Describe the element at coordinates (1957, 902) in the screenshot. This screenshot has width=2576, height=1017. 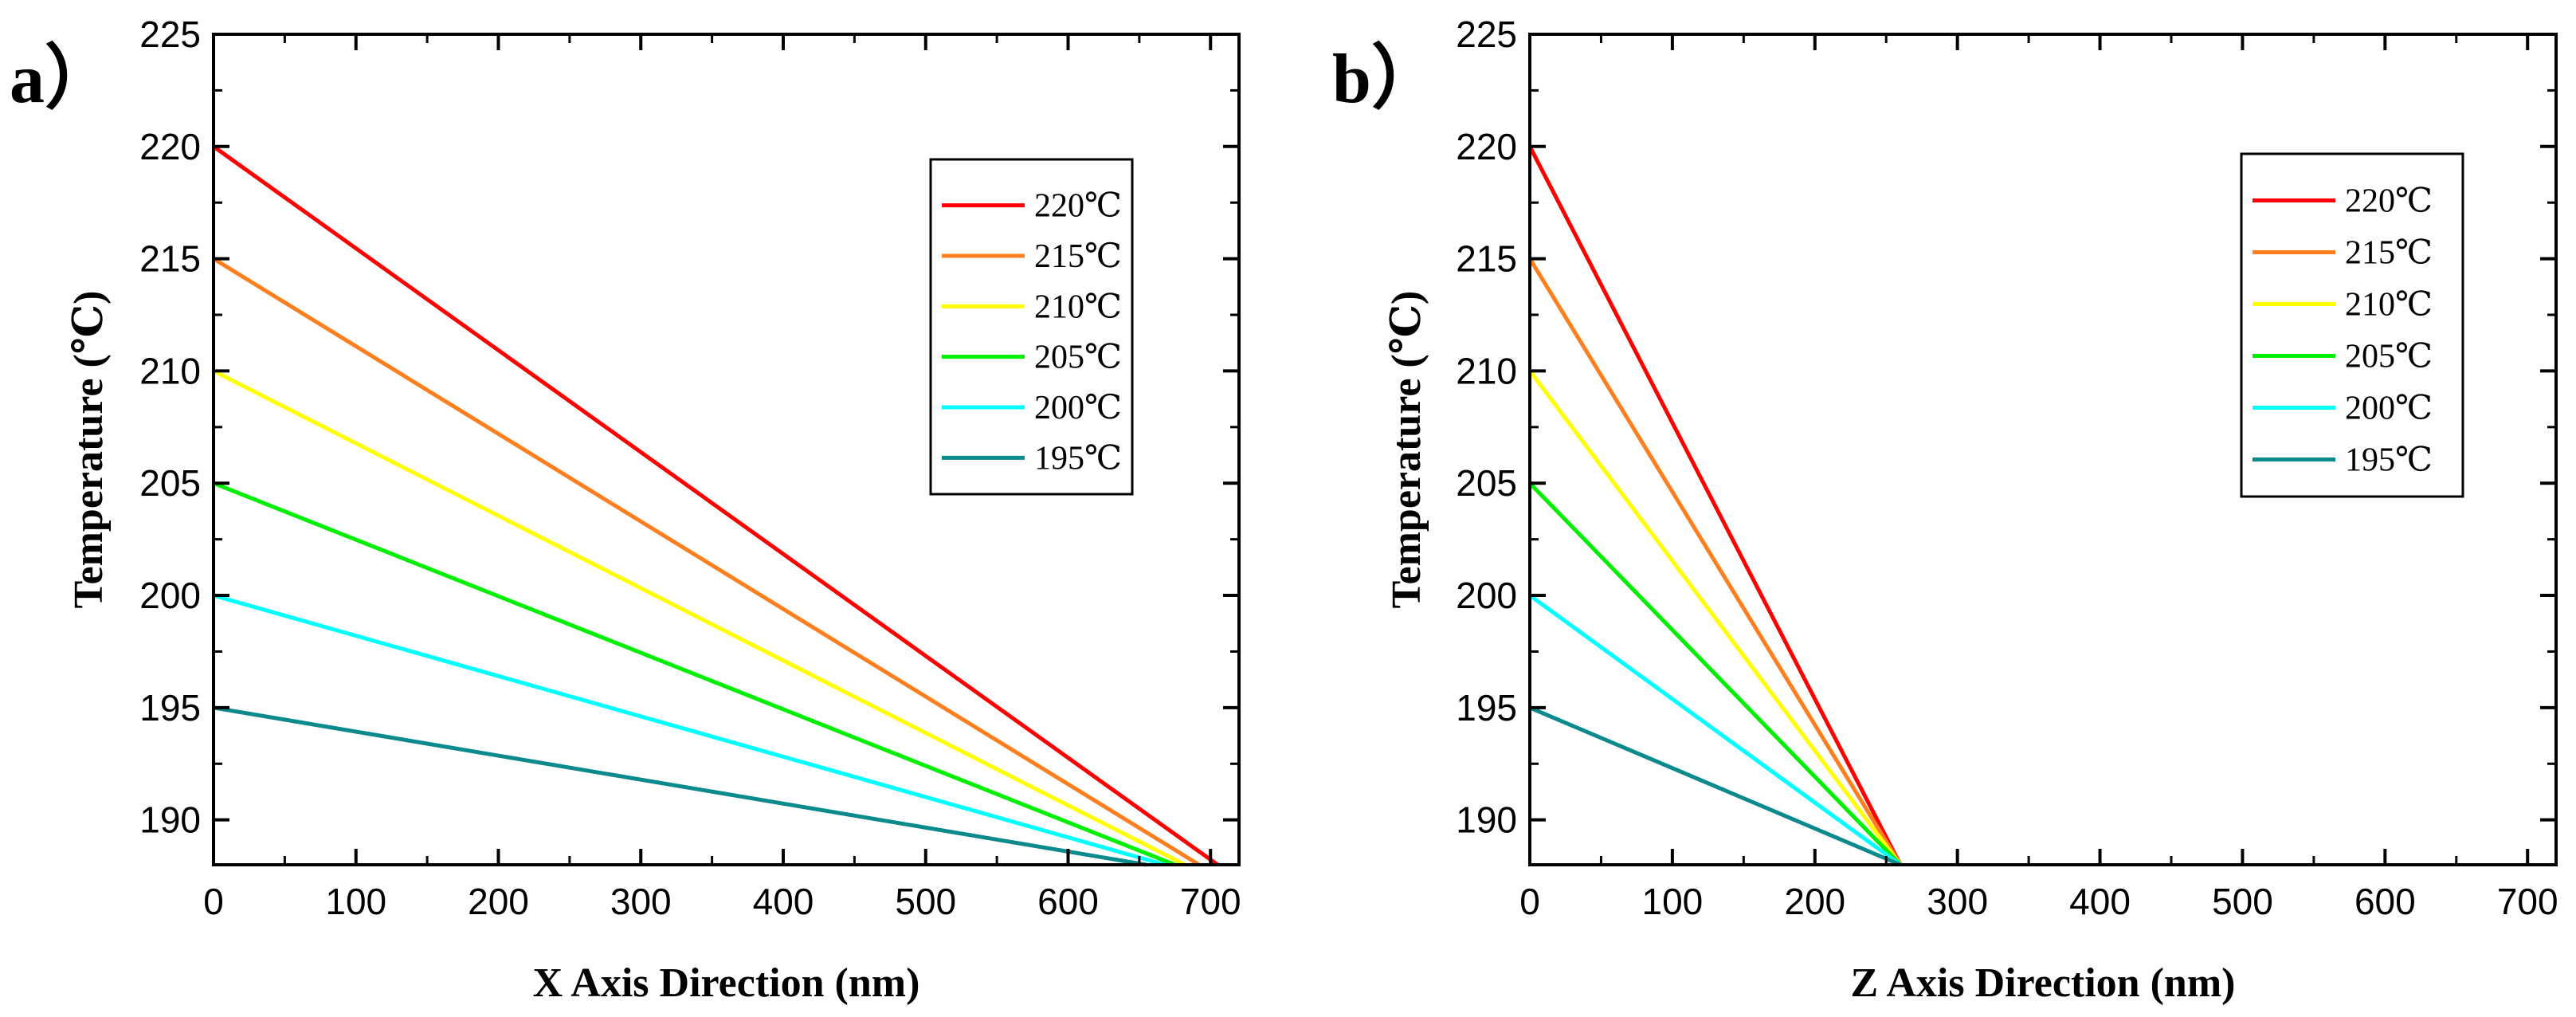
I see `panel-b-x-tick-label: 300` at that location.